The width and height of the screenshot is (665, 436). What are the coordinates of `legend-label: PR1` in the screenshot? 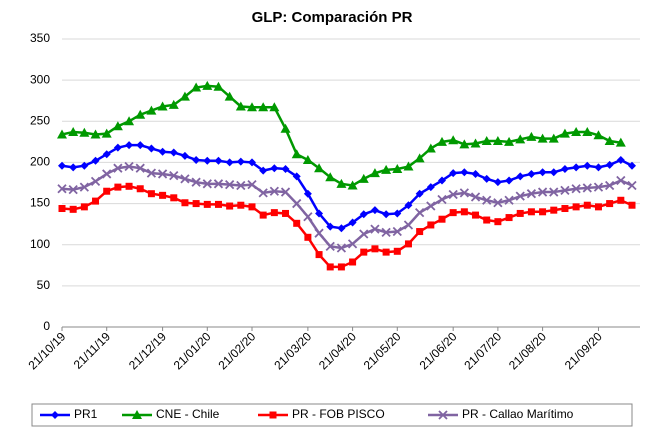 It's located at (86, 414).